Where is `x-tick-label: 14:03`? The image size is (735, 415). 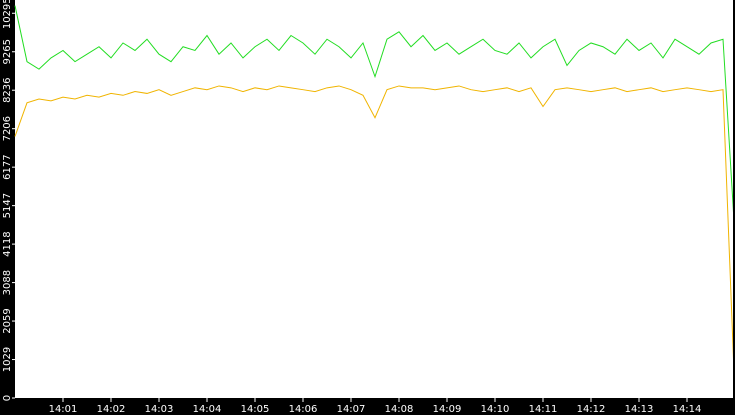
x-tick-label: 14:03 is located at coordinates (159, 409).